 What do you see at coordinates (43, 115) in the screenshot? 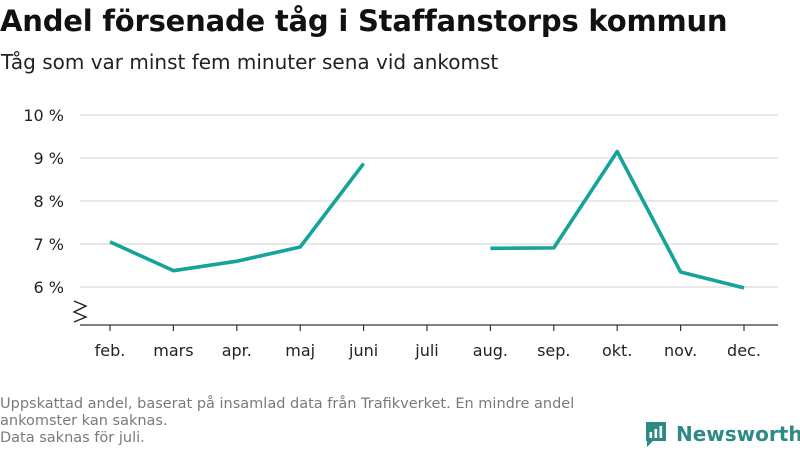
I see `y-tick-label: 10 %` at bounding box center [43, 115].